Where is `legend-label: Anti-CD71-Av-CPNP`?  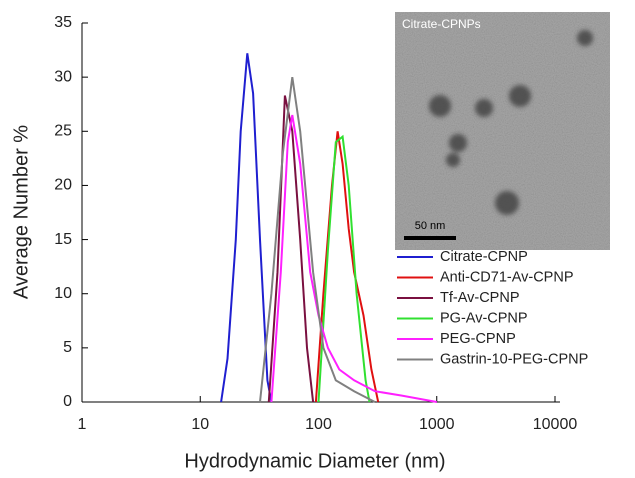
legend-label: Anti-CD71-Av-CPNP is located at coordinates (507, 277).